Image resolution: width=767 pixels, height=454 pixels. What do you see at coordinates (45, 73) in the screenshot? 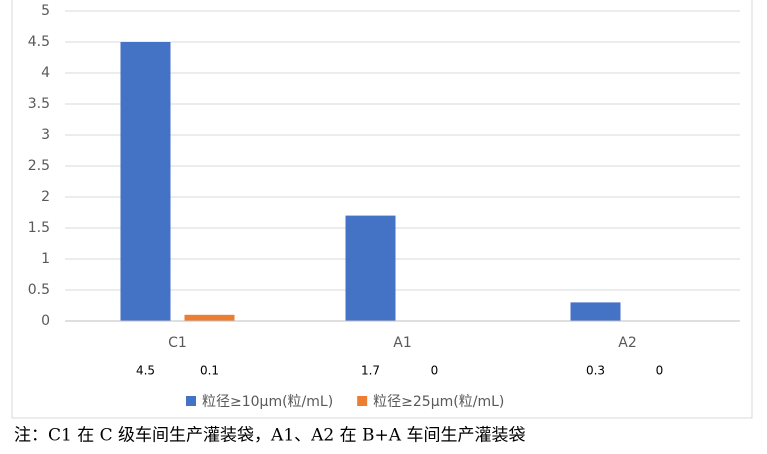
I see `y-tick-label: 4` at bounding box center [45, 73].